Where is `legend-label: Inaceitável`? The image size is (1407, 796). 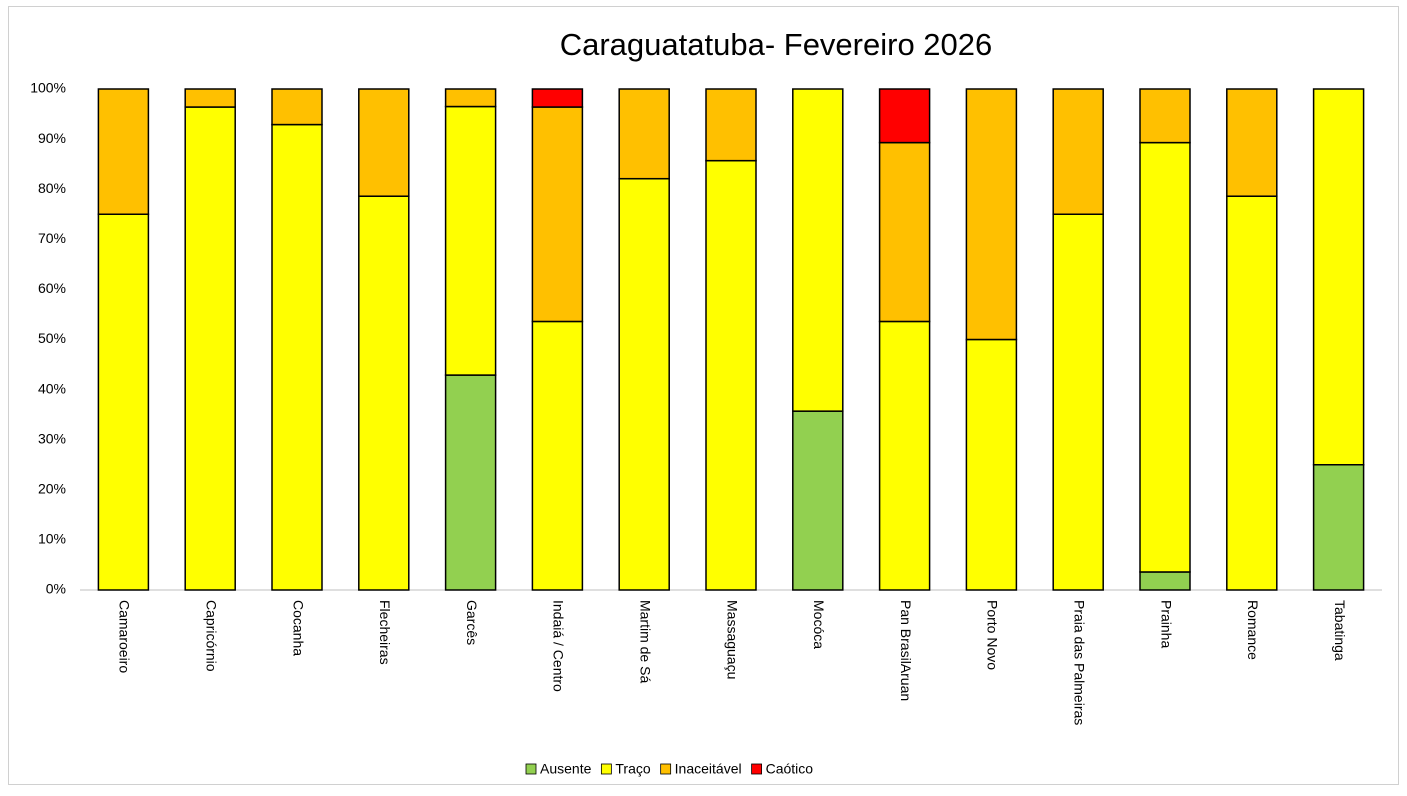 legend-label: Inaceitável is located at coordinates (708, 769).